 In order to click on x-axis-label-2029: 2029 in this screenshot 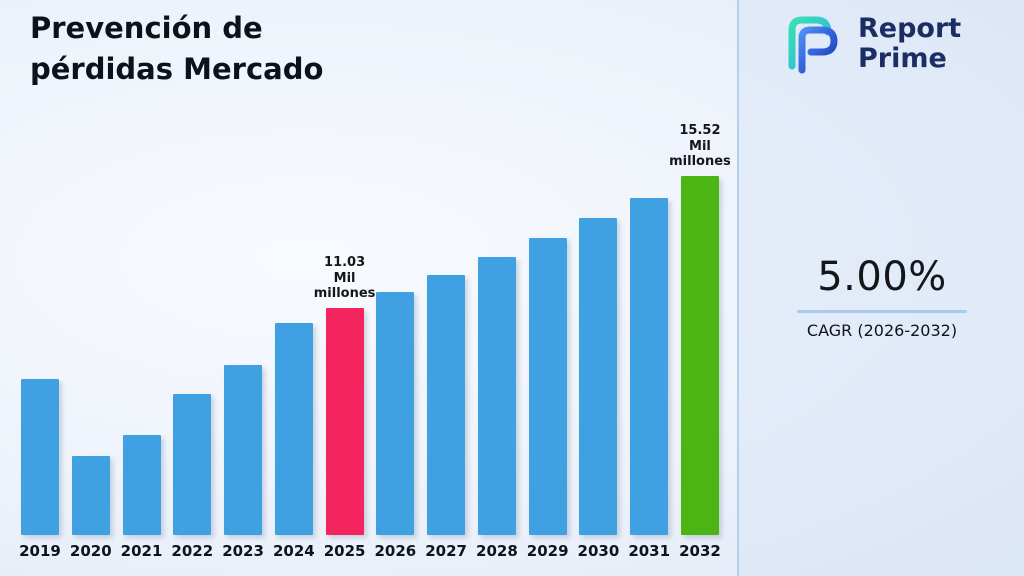, I will do `click(547, 551)`.